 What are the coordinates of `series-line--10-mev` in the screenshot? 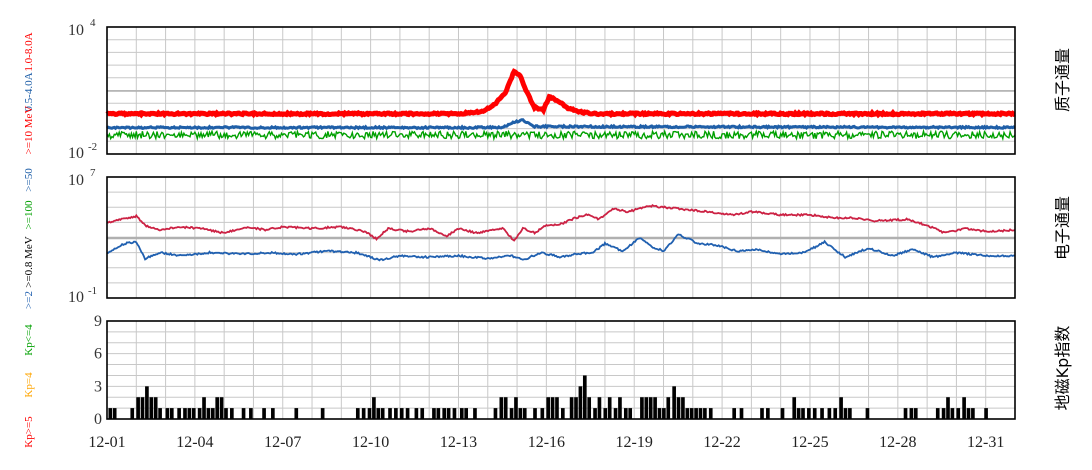 It's located at (560, 93).